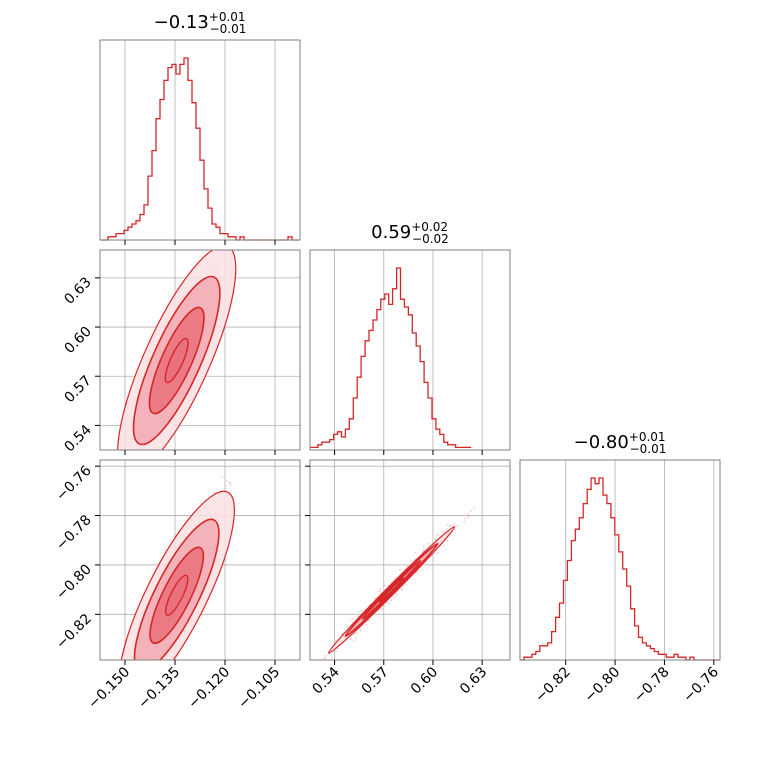 This screenshot has width=760, height=760. I want to click on x-tick-label: −0.82, so click(553, 685).